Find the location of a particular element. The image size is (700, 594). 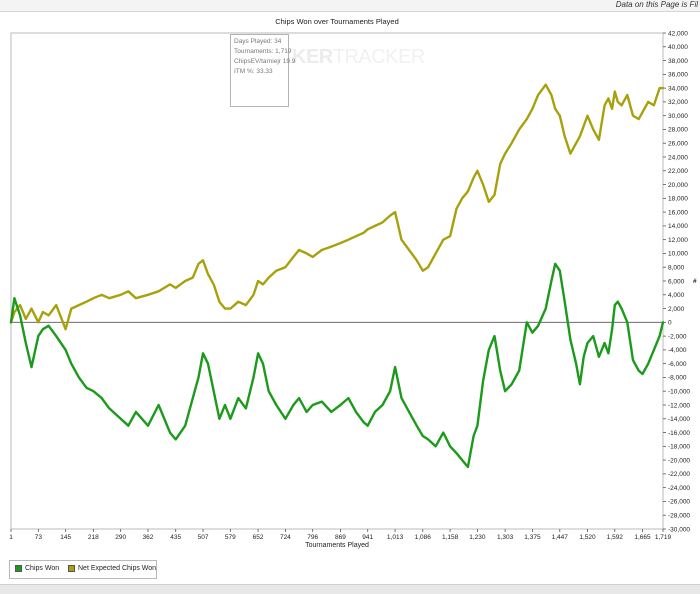

legend-item-chips-won: Chips Won is located at coordinates (37, 568).